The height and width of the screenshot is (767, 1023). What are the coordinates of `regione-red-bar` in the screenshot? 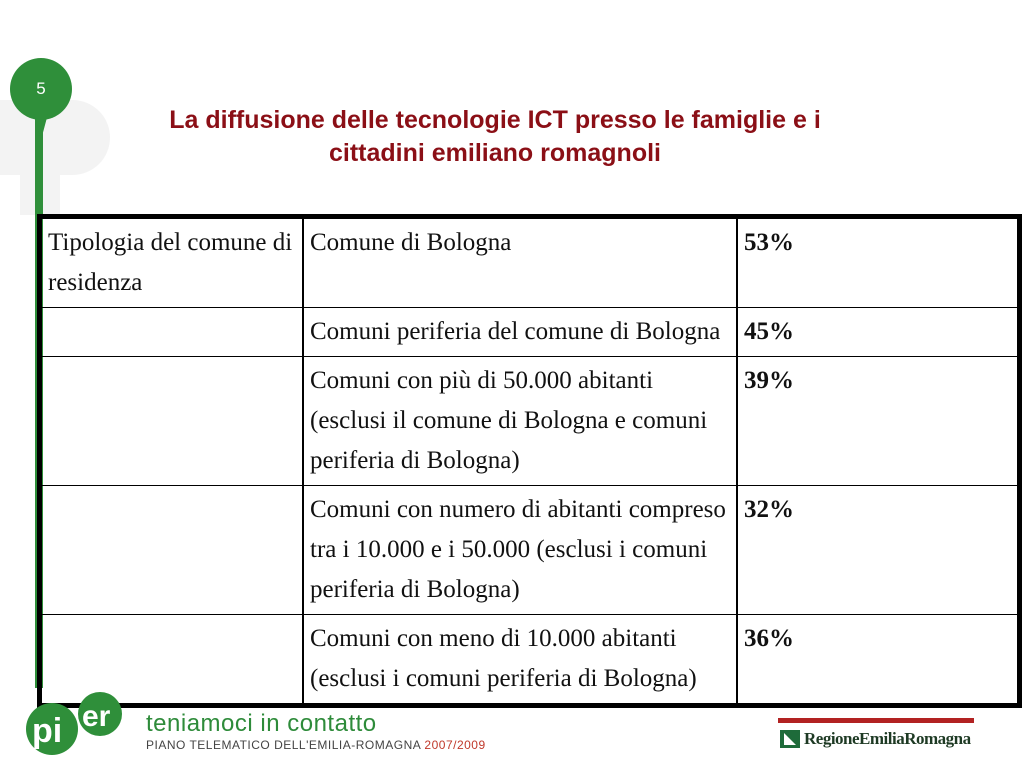 It's located at (876, 720).